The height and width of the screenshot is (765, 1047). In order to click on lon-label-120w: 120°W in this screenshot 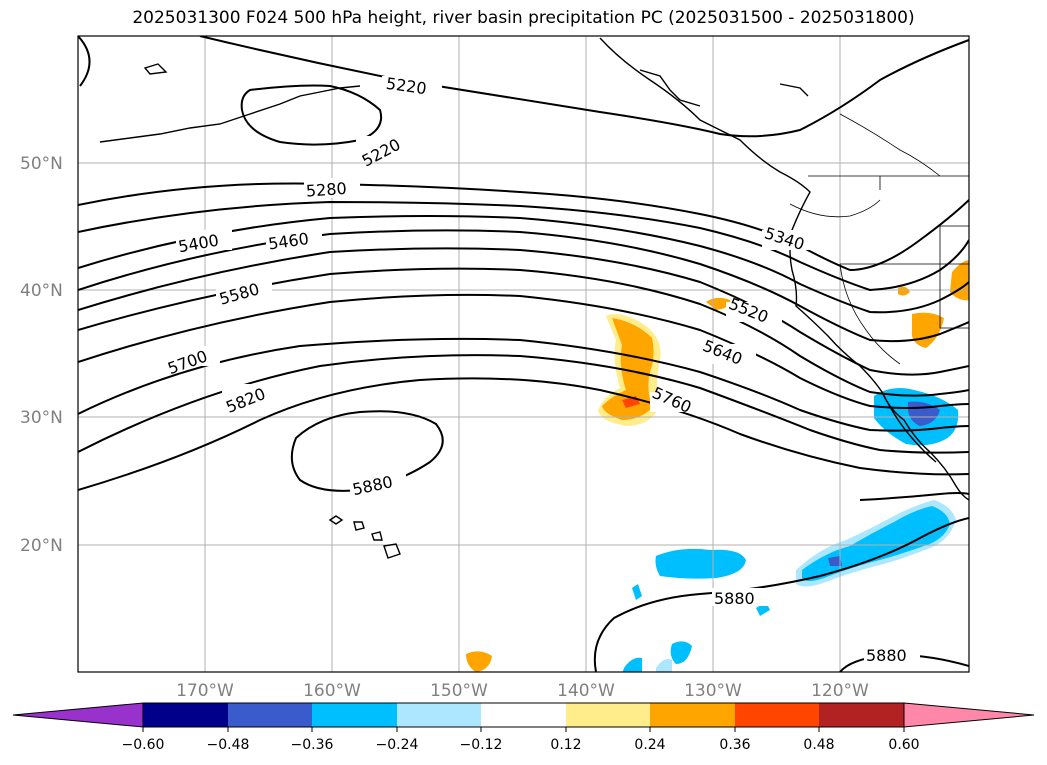, I will do `click(840, 691)`.